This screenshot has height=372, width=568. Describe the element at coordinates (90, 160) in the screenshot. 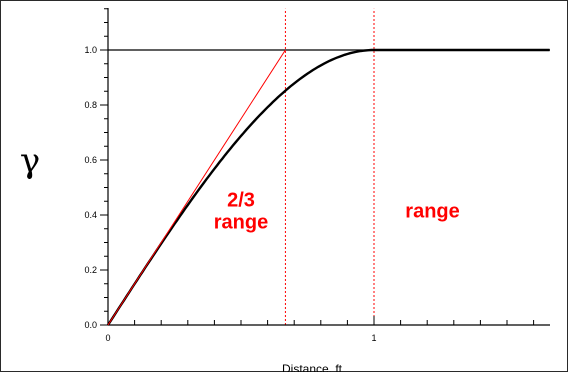

I see `y-tick-label: 0.6` at that location.